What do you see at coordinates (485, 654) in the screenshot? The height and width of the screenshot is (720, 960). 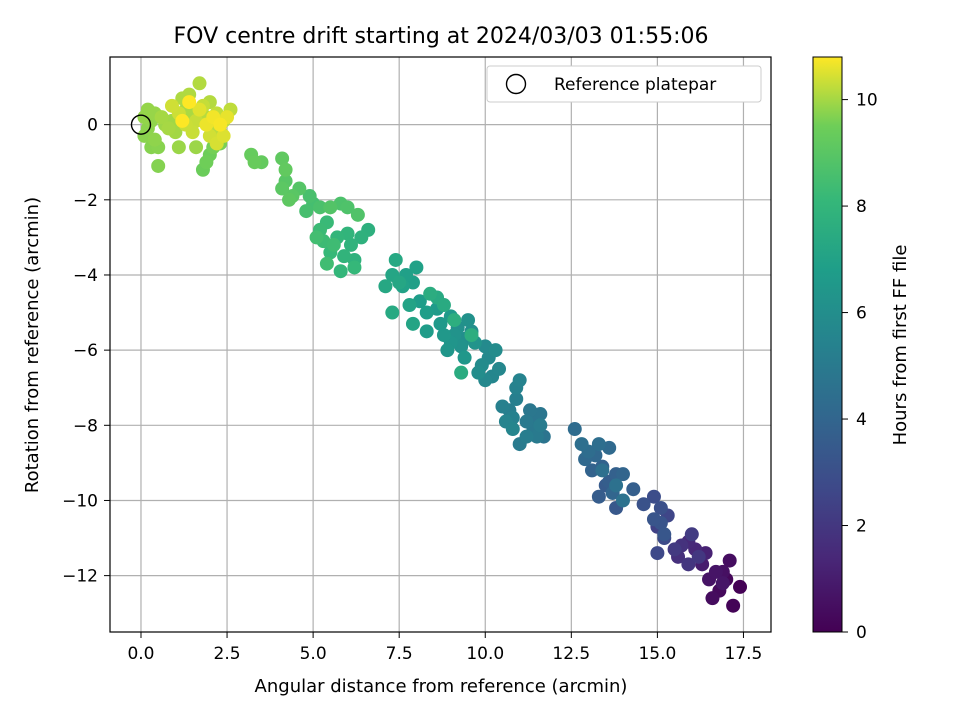 I see `x-tick-label: 10.0` at bounding box center [485, 654].